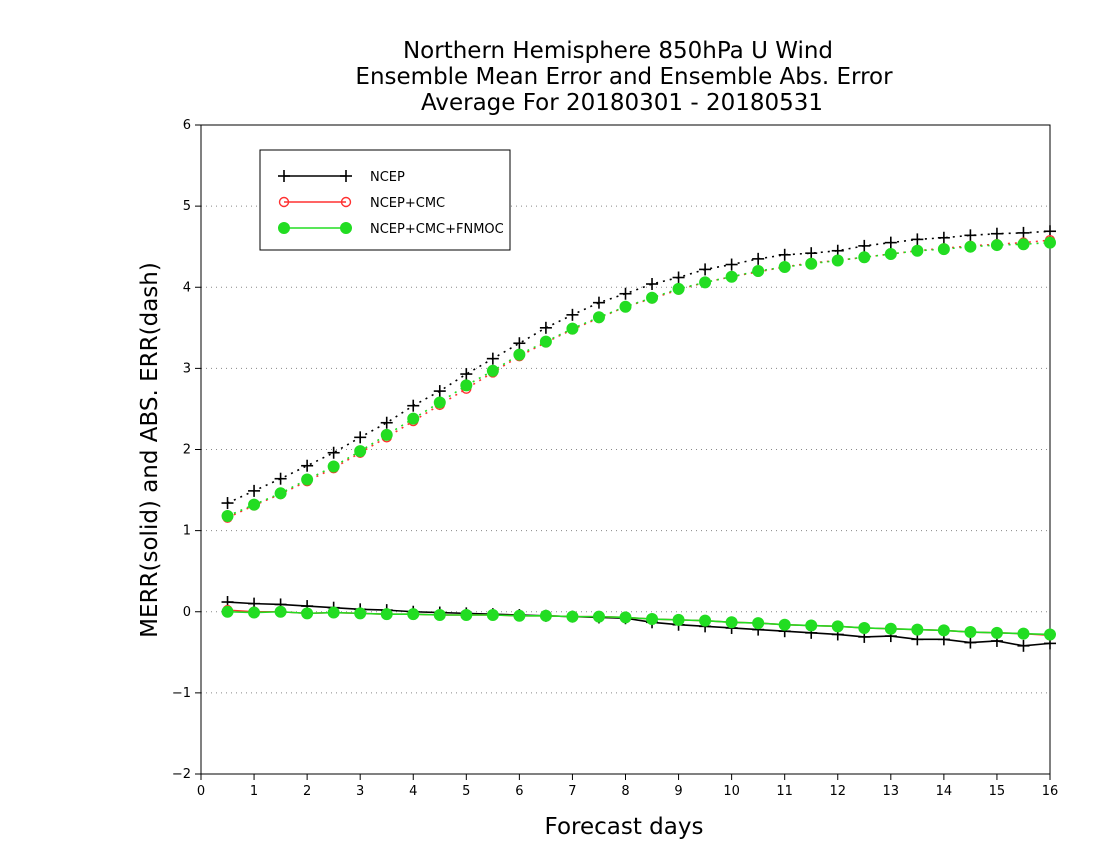  I want to click on y-tick-label: −1, so click(181, 693).